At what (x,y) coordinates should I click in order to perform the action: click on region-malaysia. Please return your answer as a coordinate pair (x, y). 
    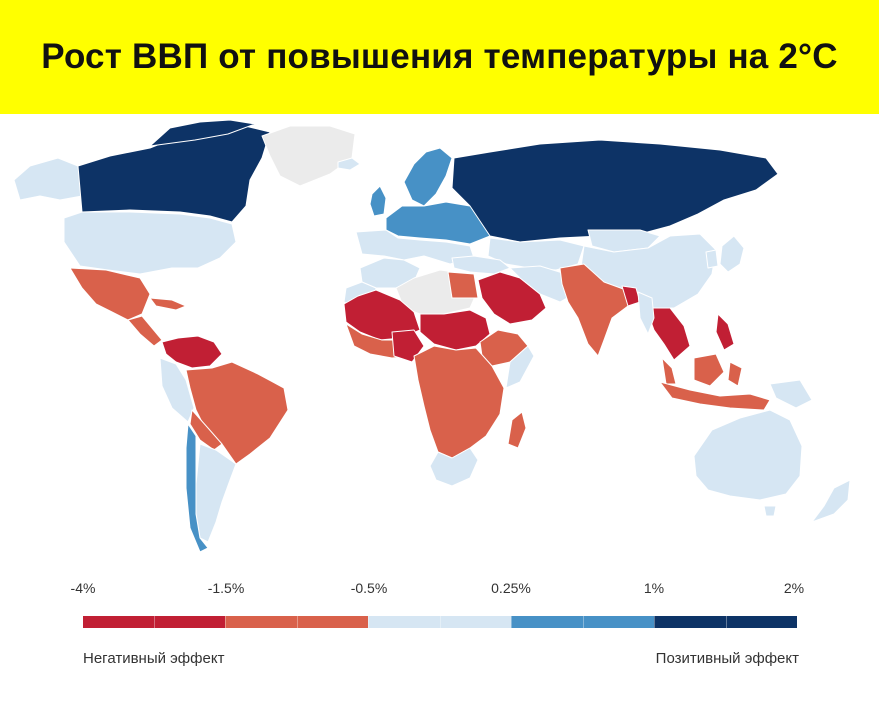
    Looking at the image, I should click on (669, 371).